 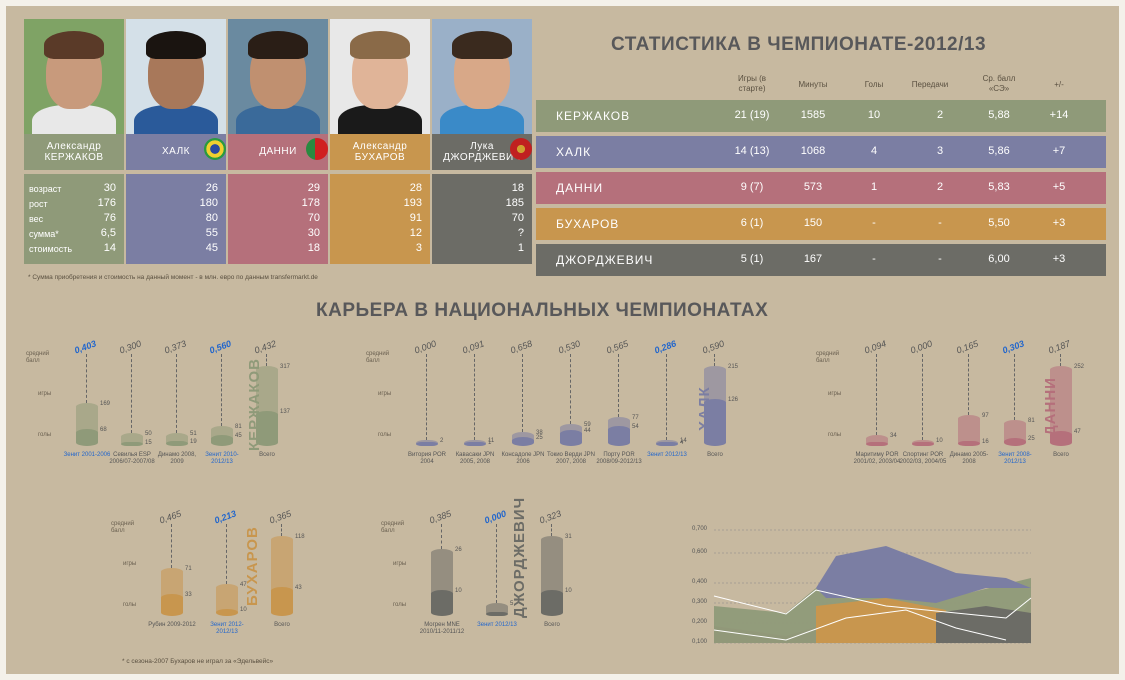 What do you see at coordinates (490, 443) in the screenshot?
I see `goals-value: 1` at bounding box center [490, 443].